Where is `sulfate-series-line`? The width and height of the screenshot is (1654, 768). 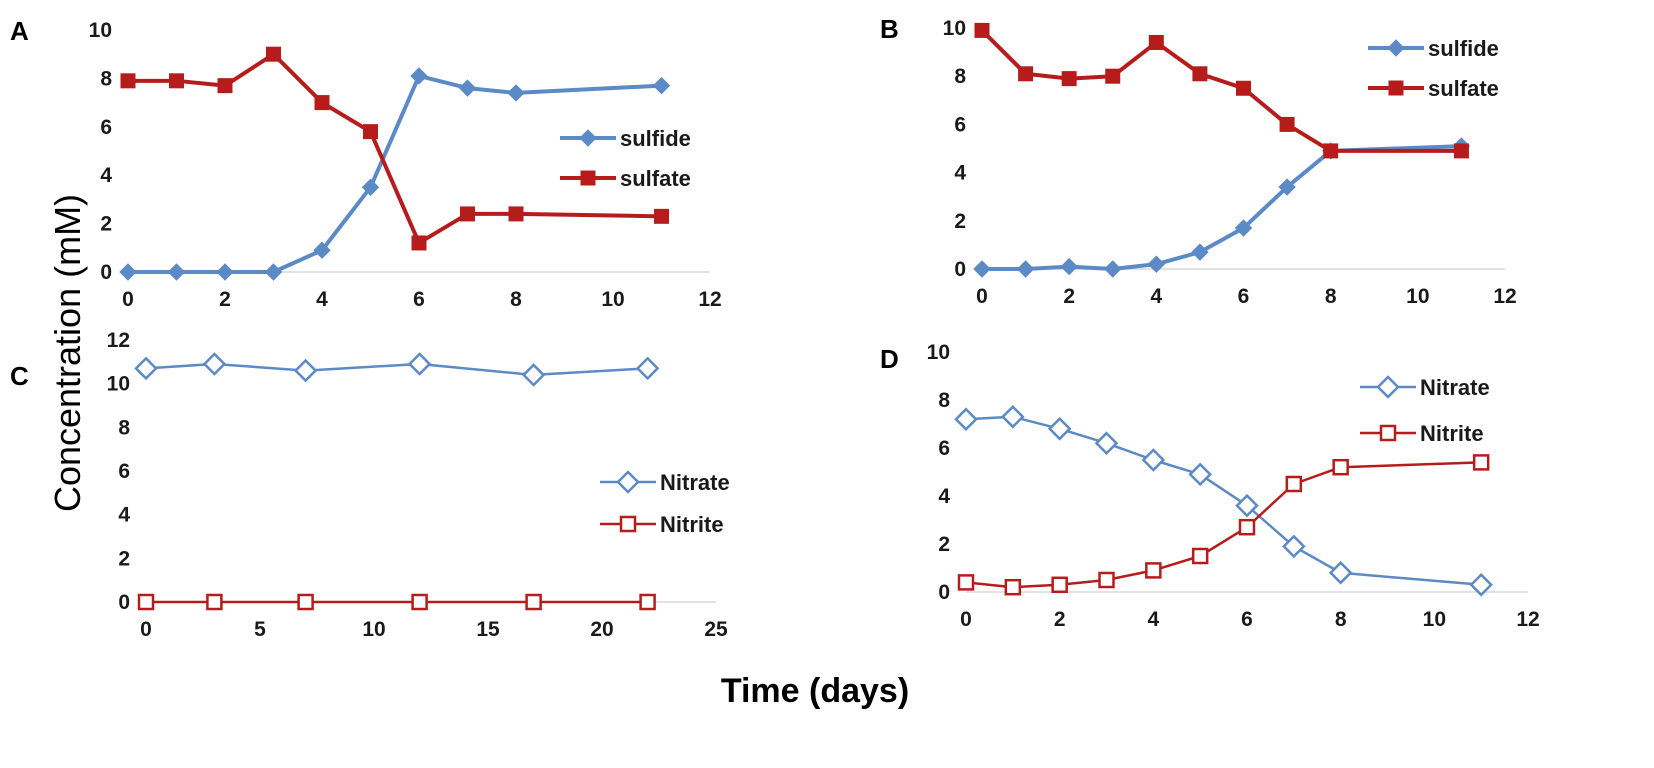 sulfate-series-line is located at coordinates (1221, 90).